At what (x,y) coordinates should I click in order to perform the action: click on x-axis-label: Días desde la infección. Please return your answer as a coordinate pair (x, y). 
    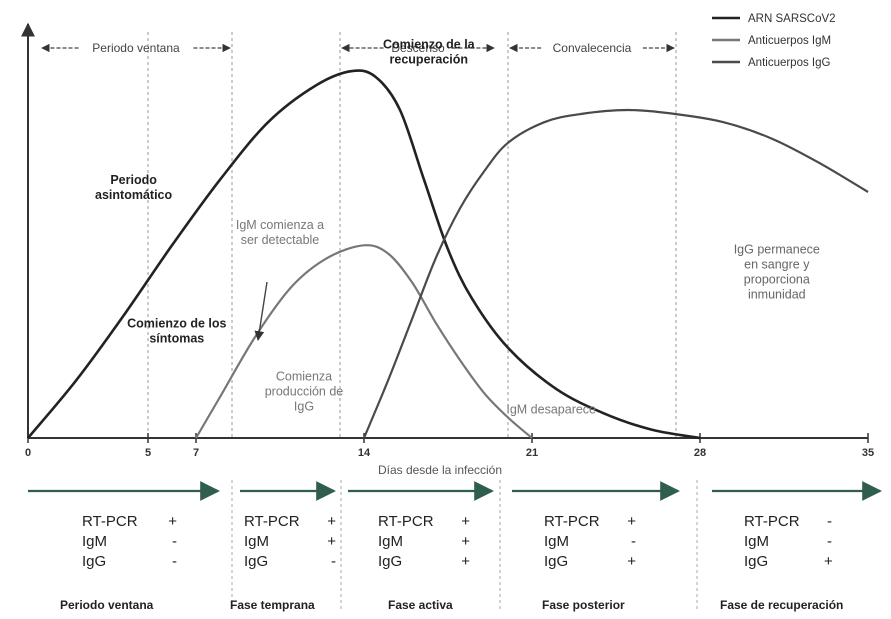
    Looking at the image, I should click on (440, 470).